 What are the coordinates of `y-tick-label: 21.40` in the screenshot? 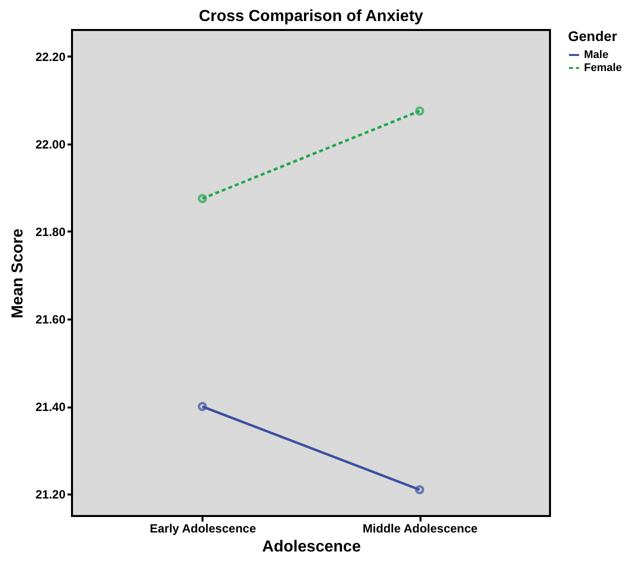 It's located at (50, 407).